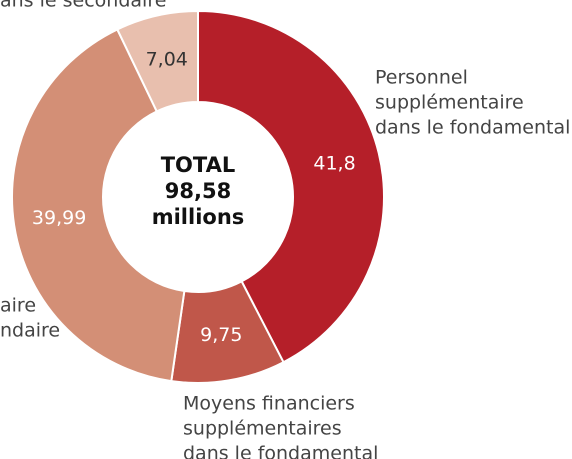 The width and height of the screenshot is (572, 459). What do you see at coordinates (449, 103) in the screenshot?
I see `category-label: supplémentaire` at bounding box center [449, 103].